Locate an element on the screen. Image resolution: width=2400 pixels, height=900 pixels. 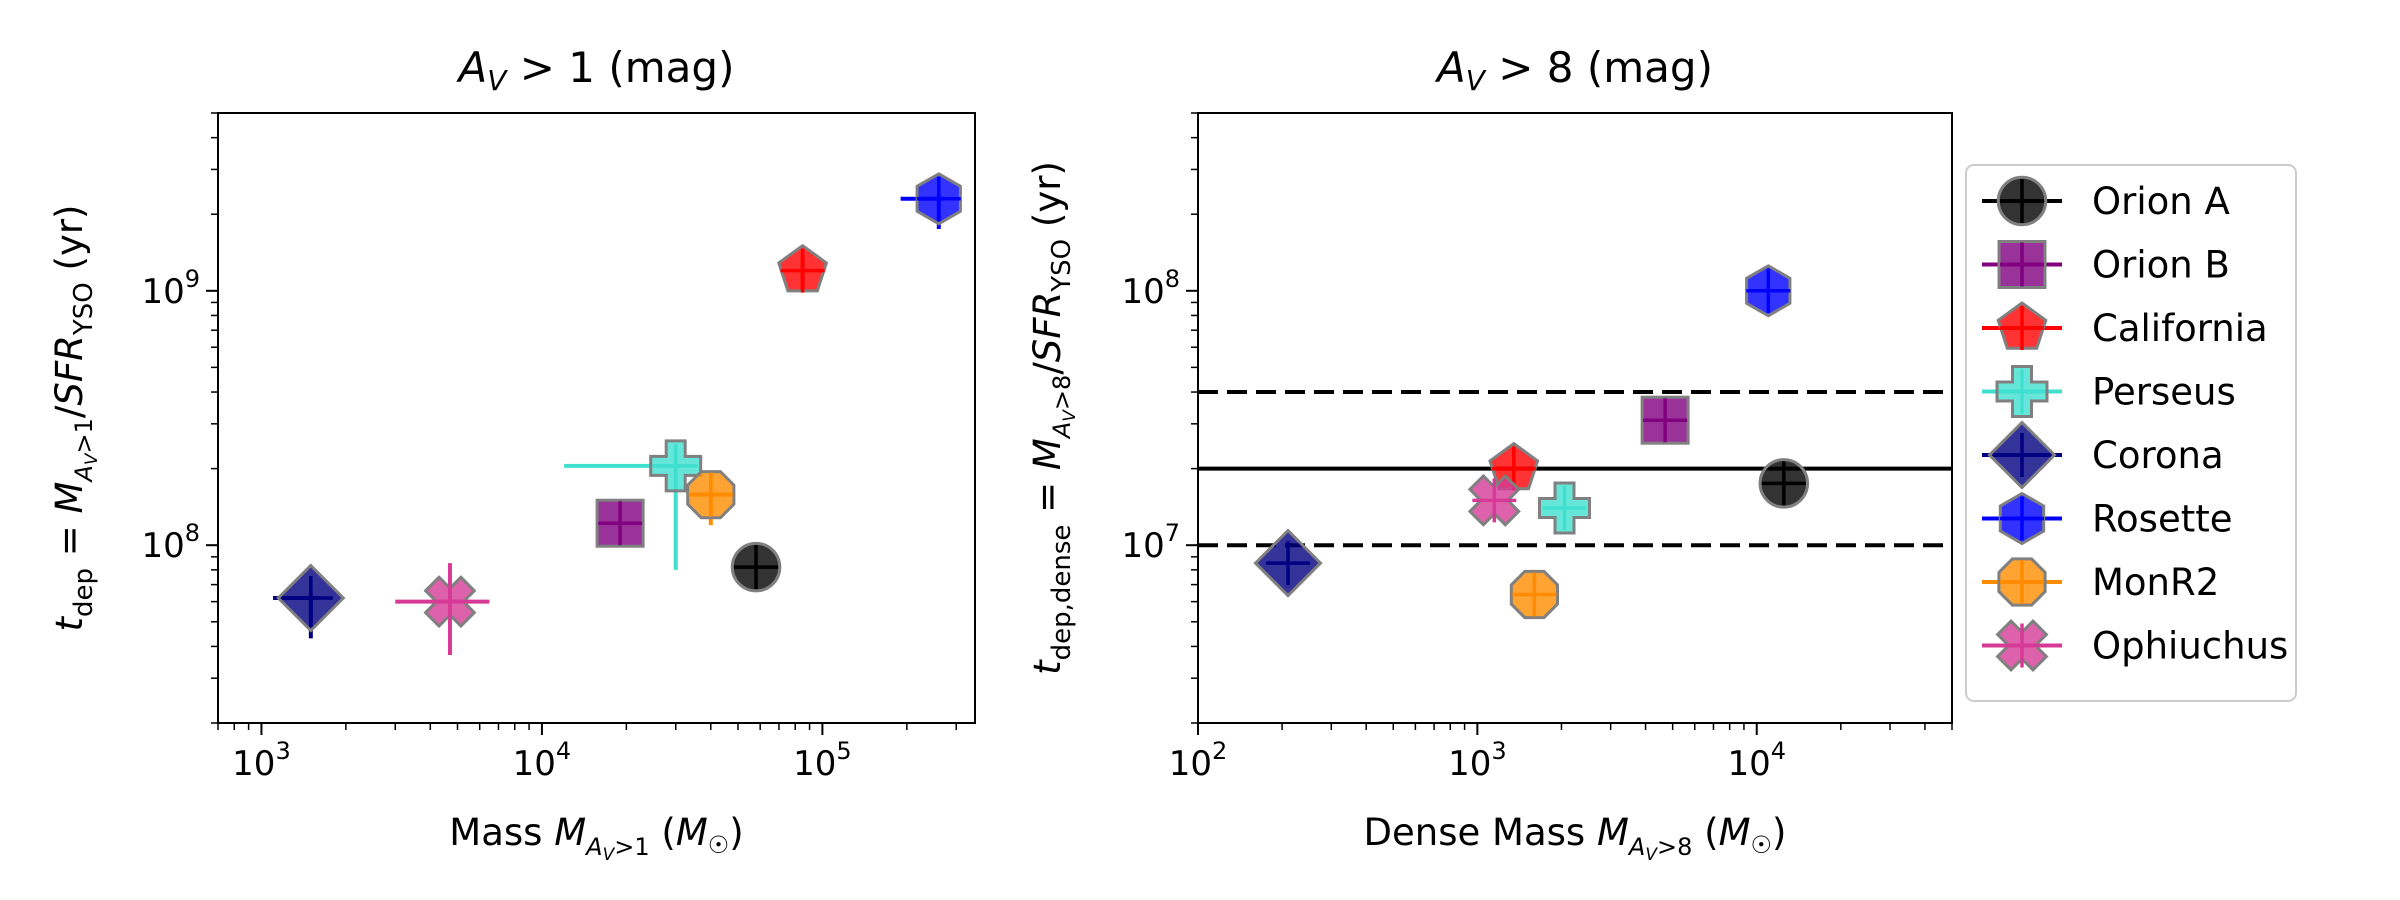
legend-label: Orion A is located at coordinates (2161, 201).